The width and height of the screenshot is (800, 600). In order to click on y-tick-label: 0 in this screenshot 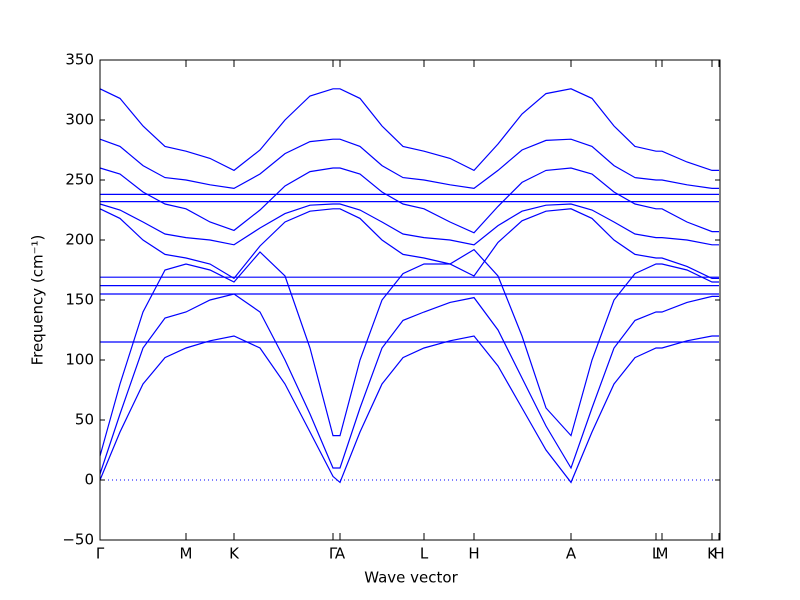, I will do `click(89, 480)`.